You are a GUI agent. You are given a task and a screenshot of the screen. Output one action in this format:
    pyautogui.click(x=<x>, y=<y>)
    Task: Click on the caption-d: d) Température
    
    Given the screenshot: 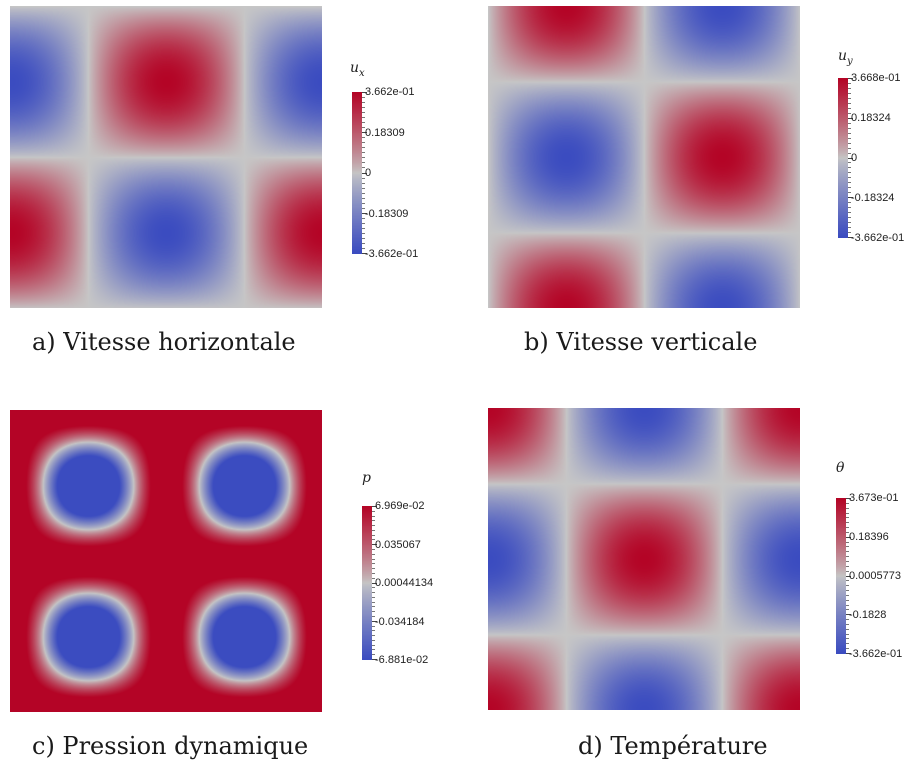 What is the action you would take?
    pyautogui.click(x=673, y=746)
    